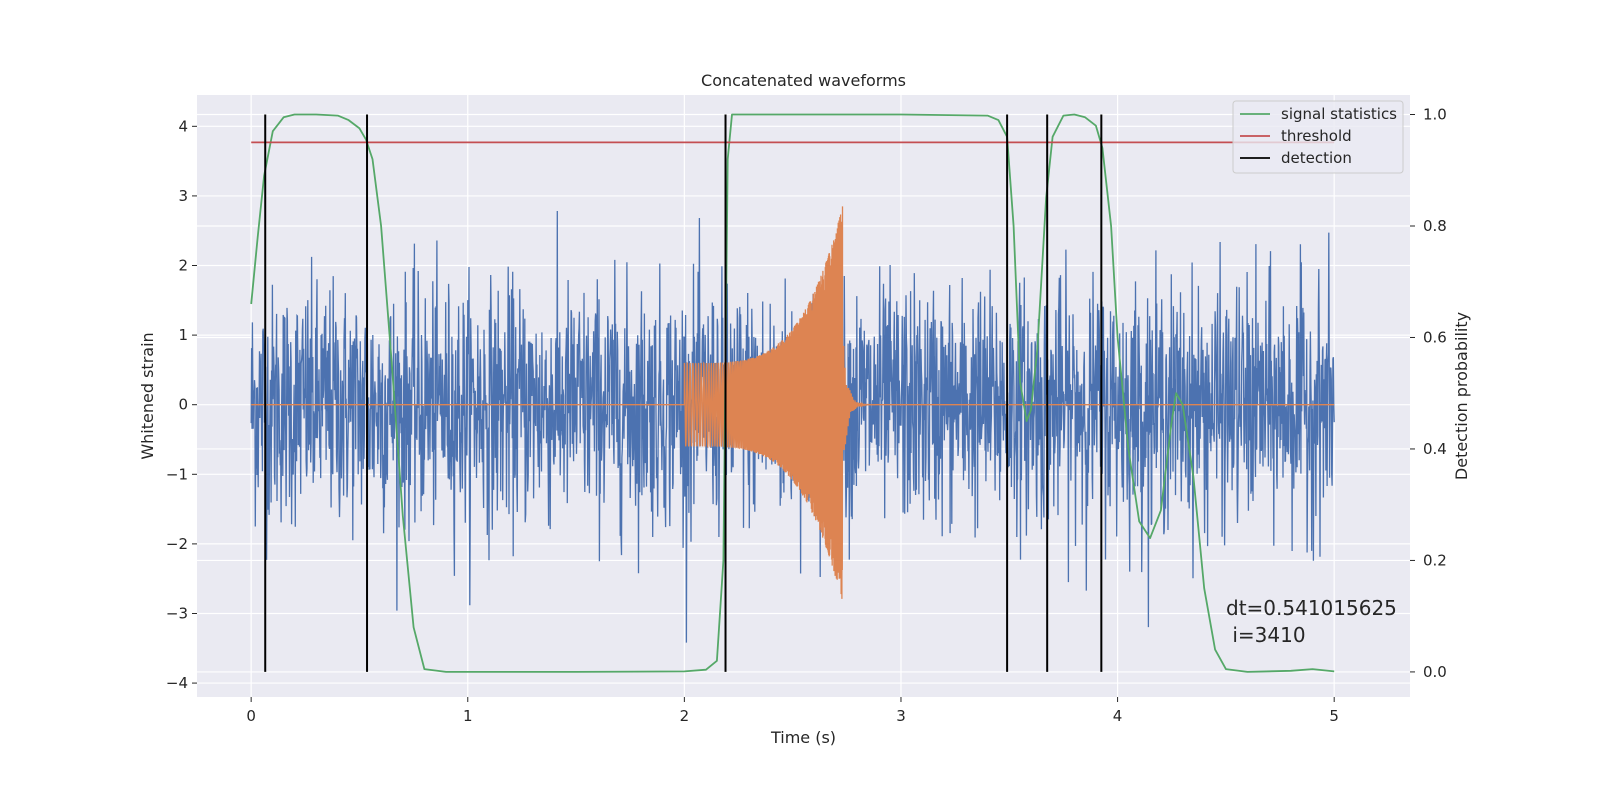 This screenshot has width=1600, height=800. Describe the element at coordinates (1334, 716) in the screenshot. I see `x-tick-label: 5` at that location.